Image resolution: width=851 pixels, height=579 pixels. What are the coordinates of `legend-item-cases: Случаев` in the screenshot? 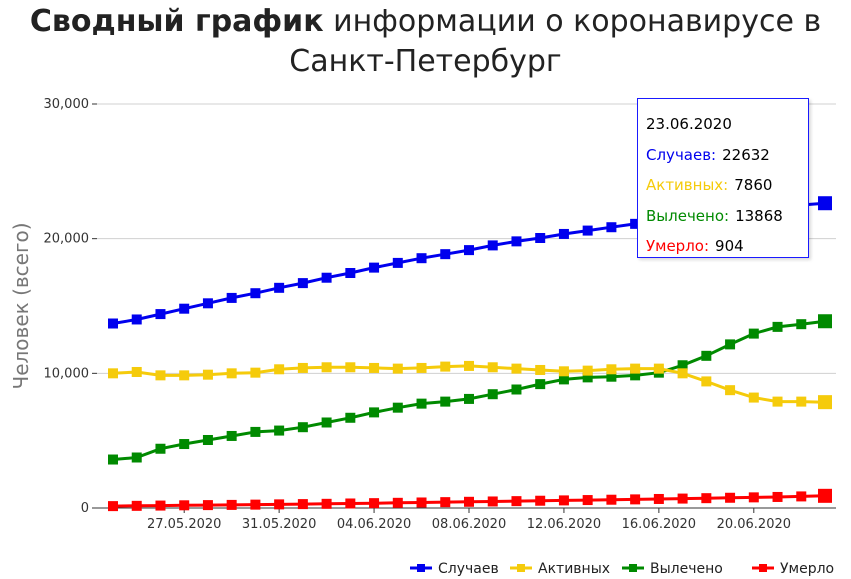 It's located at (454, 569).